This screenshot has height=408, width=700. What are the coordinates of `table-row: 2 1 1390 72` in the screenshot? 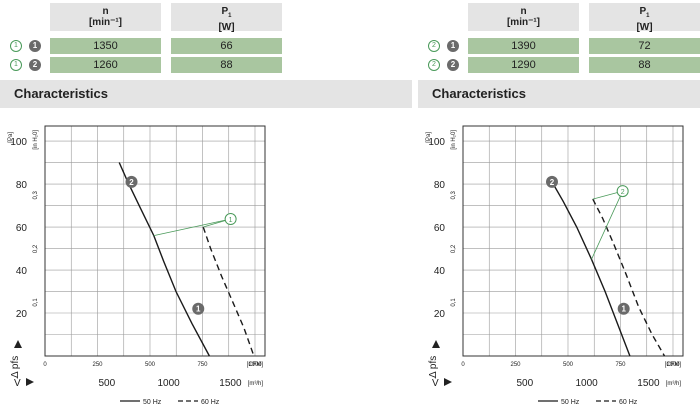 It's located at (559, 46).